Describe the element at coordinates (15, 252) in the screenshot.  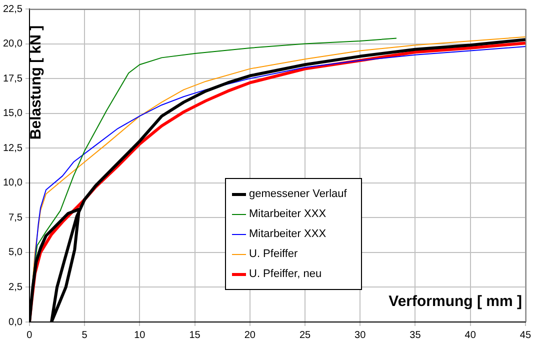
I see `y-tick-label: 5,0` at that location.